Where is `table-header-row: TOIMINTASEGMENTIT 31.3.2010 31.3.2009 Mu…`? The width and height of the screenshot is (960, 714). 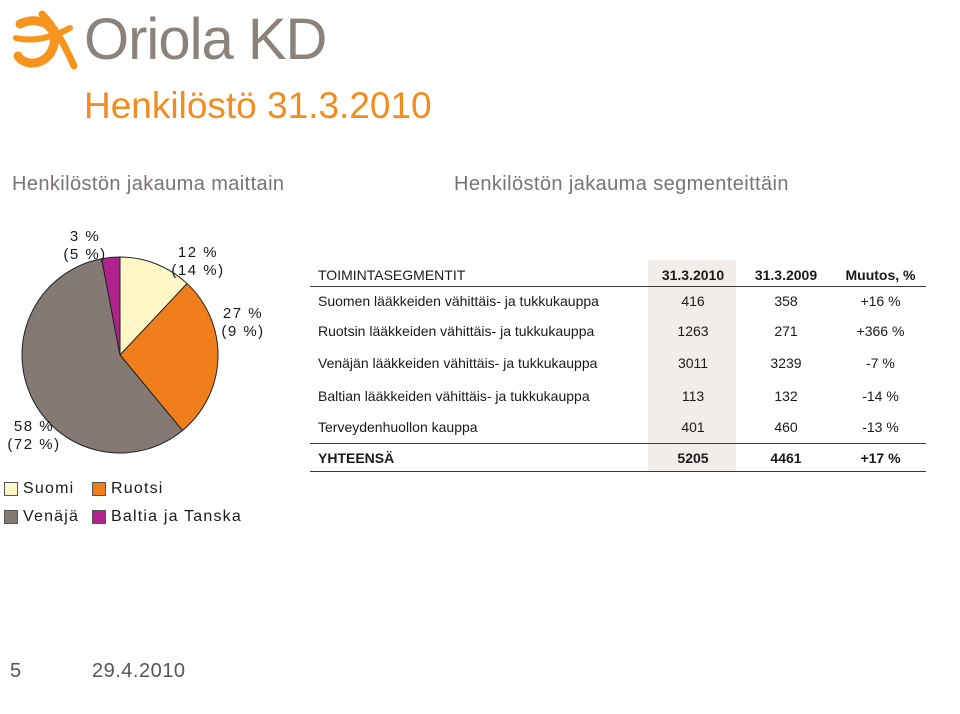 table-header-row: TOIMINTASEGMENTIT 31.3.2010 31.3.2009 Mu… is located at coordinates (618, 275).